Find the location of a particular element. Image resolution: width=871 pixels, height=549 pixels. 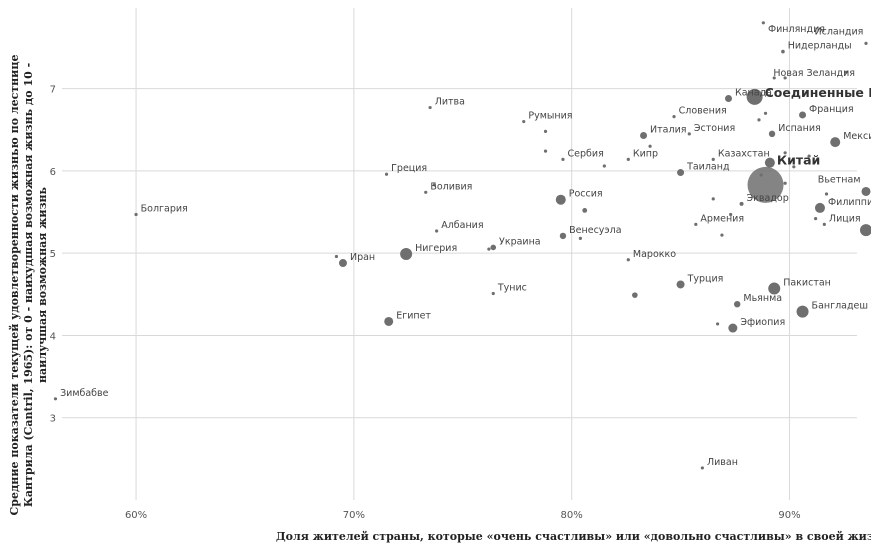

point-label: Эстония is located at coordinates (714, 128).